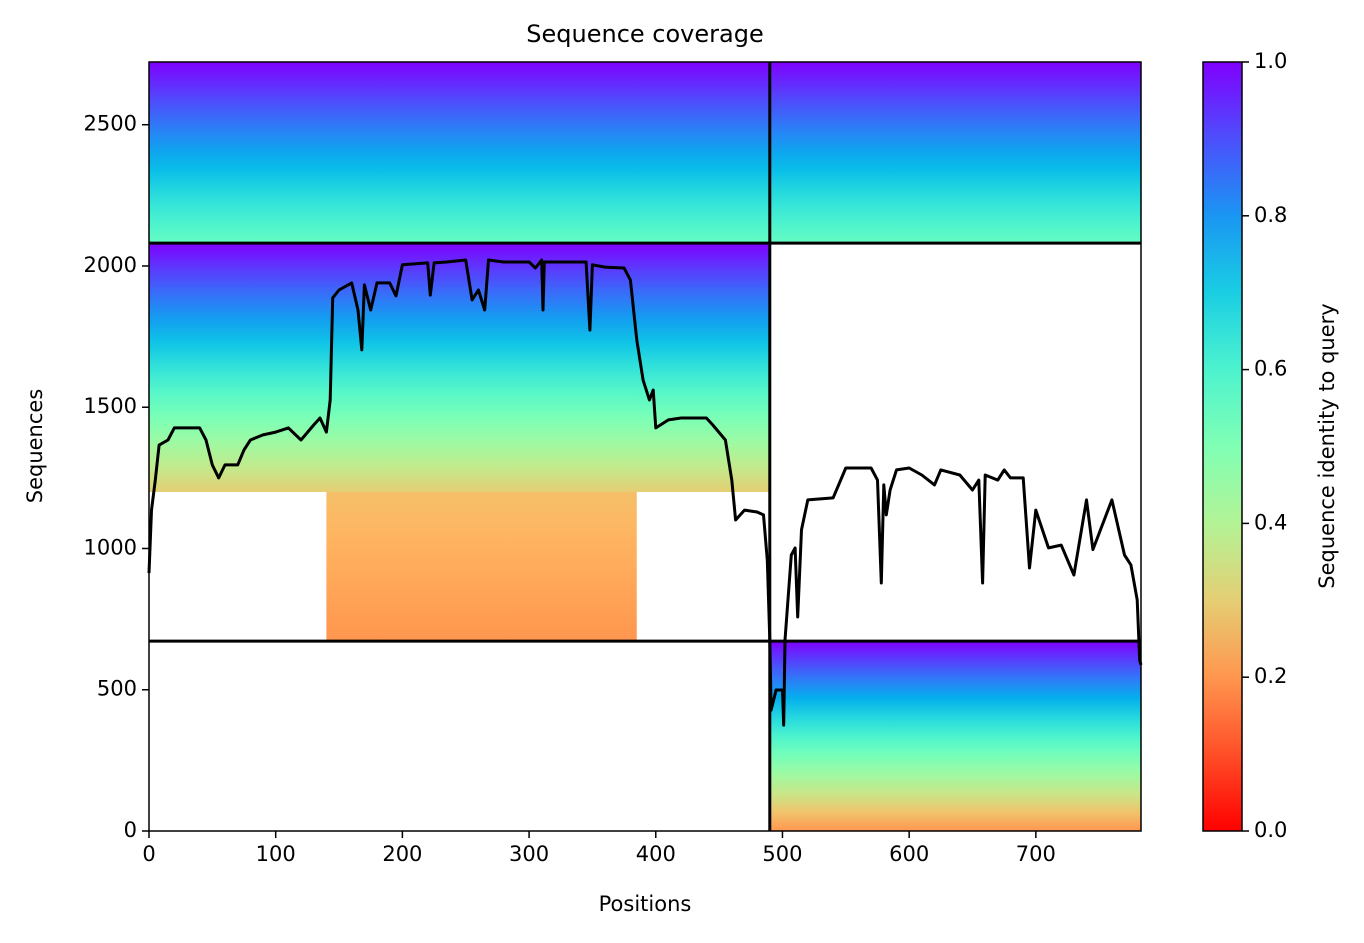  I want to click on x-tick-label: 600, so click(909, 854).